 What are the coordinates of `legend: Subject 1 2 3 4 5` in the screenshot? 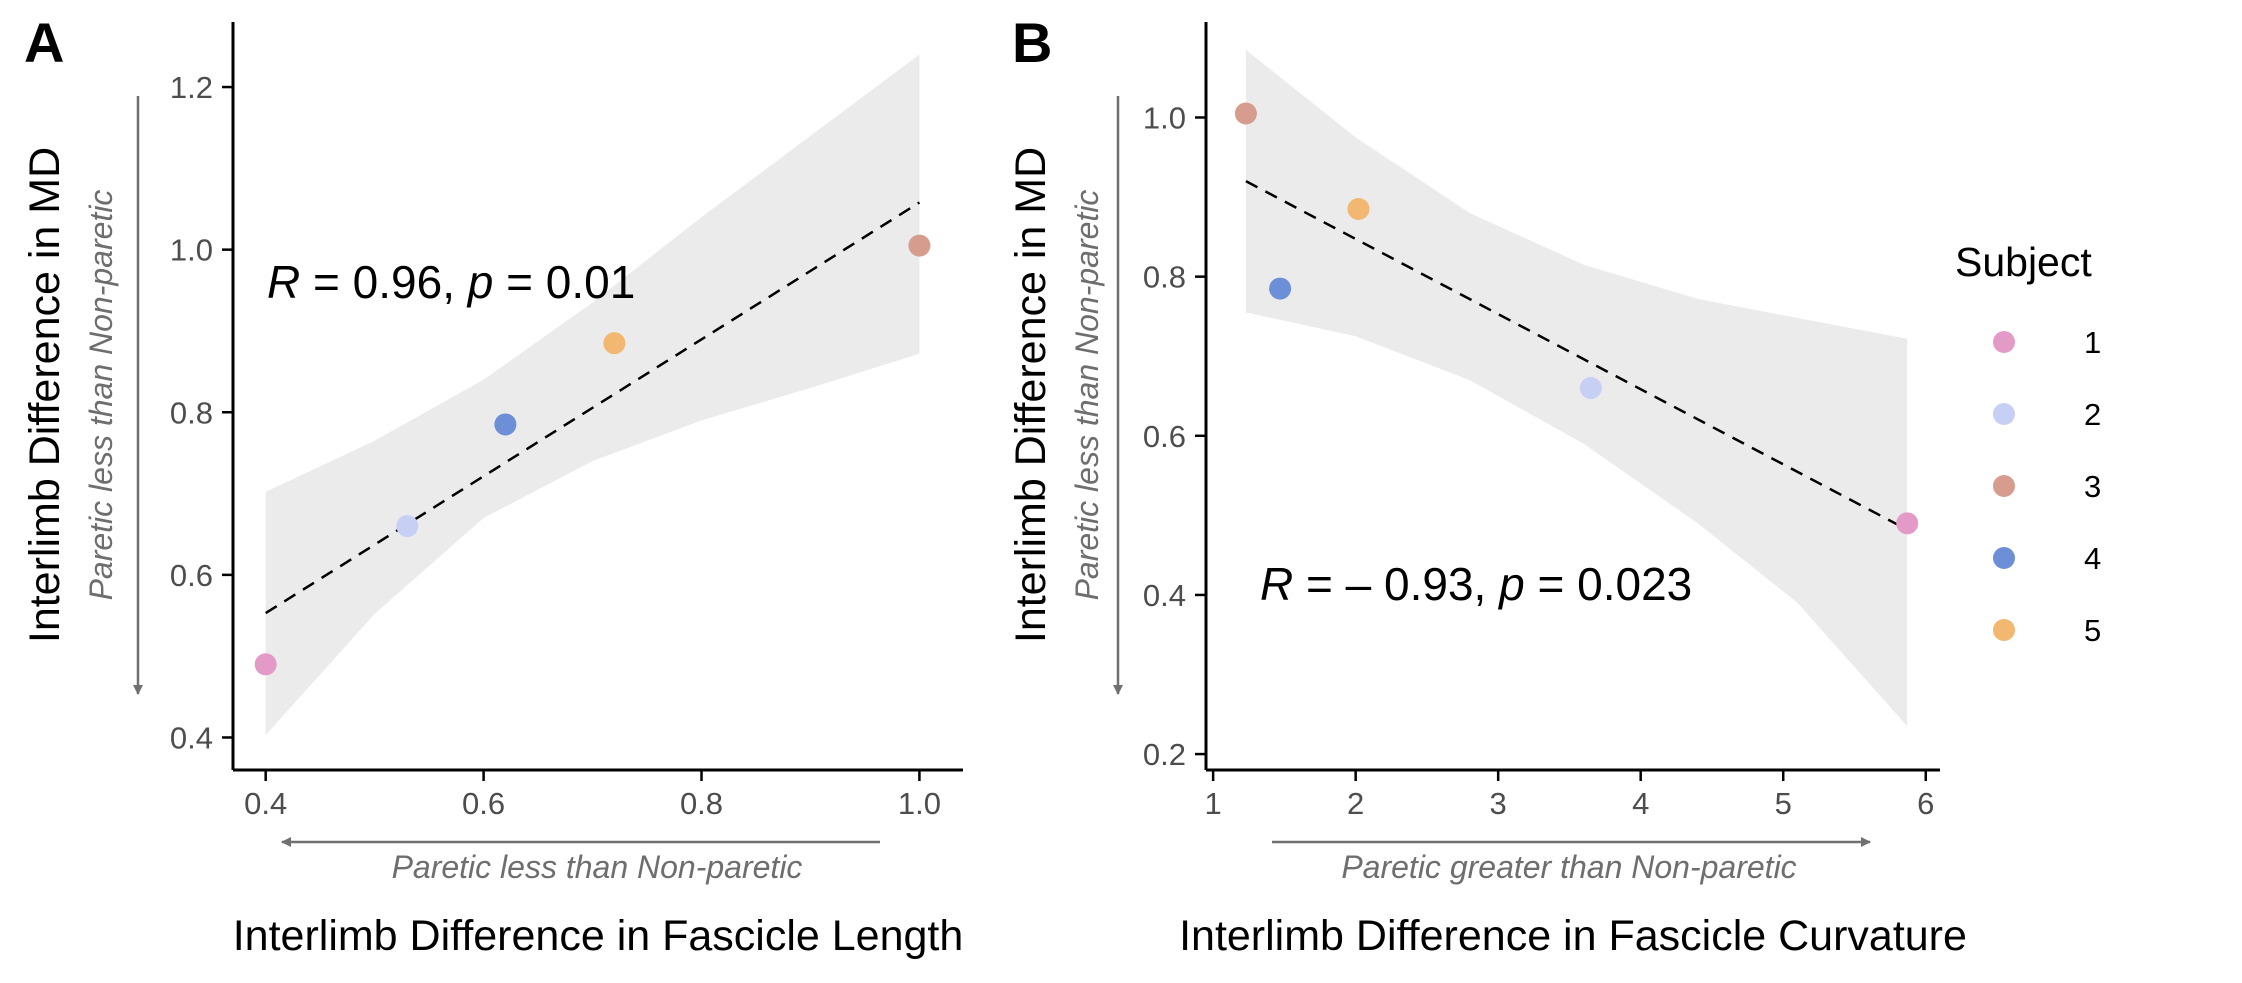 It's located at (2028, 443).